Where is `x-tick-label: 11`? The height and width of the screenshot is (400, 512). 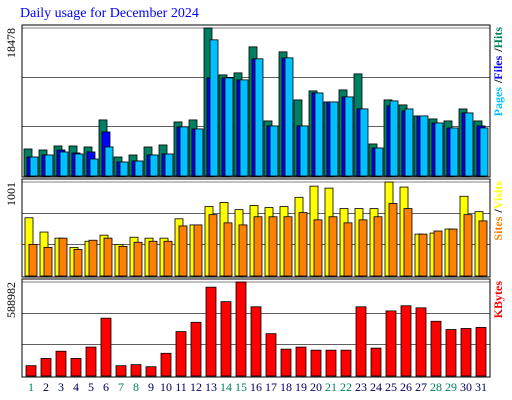 x-tick-label: 11 is located at coordinates (181, 387).